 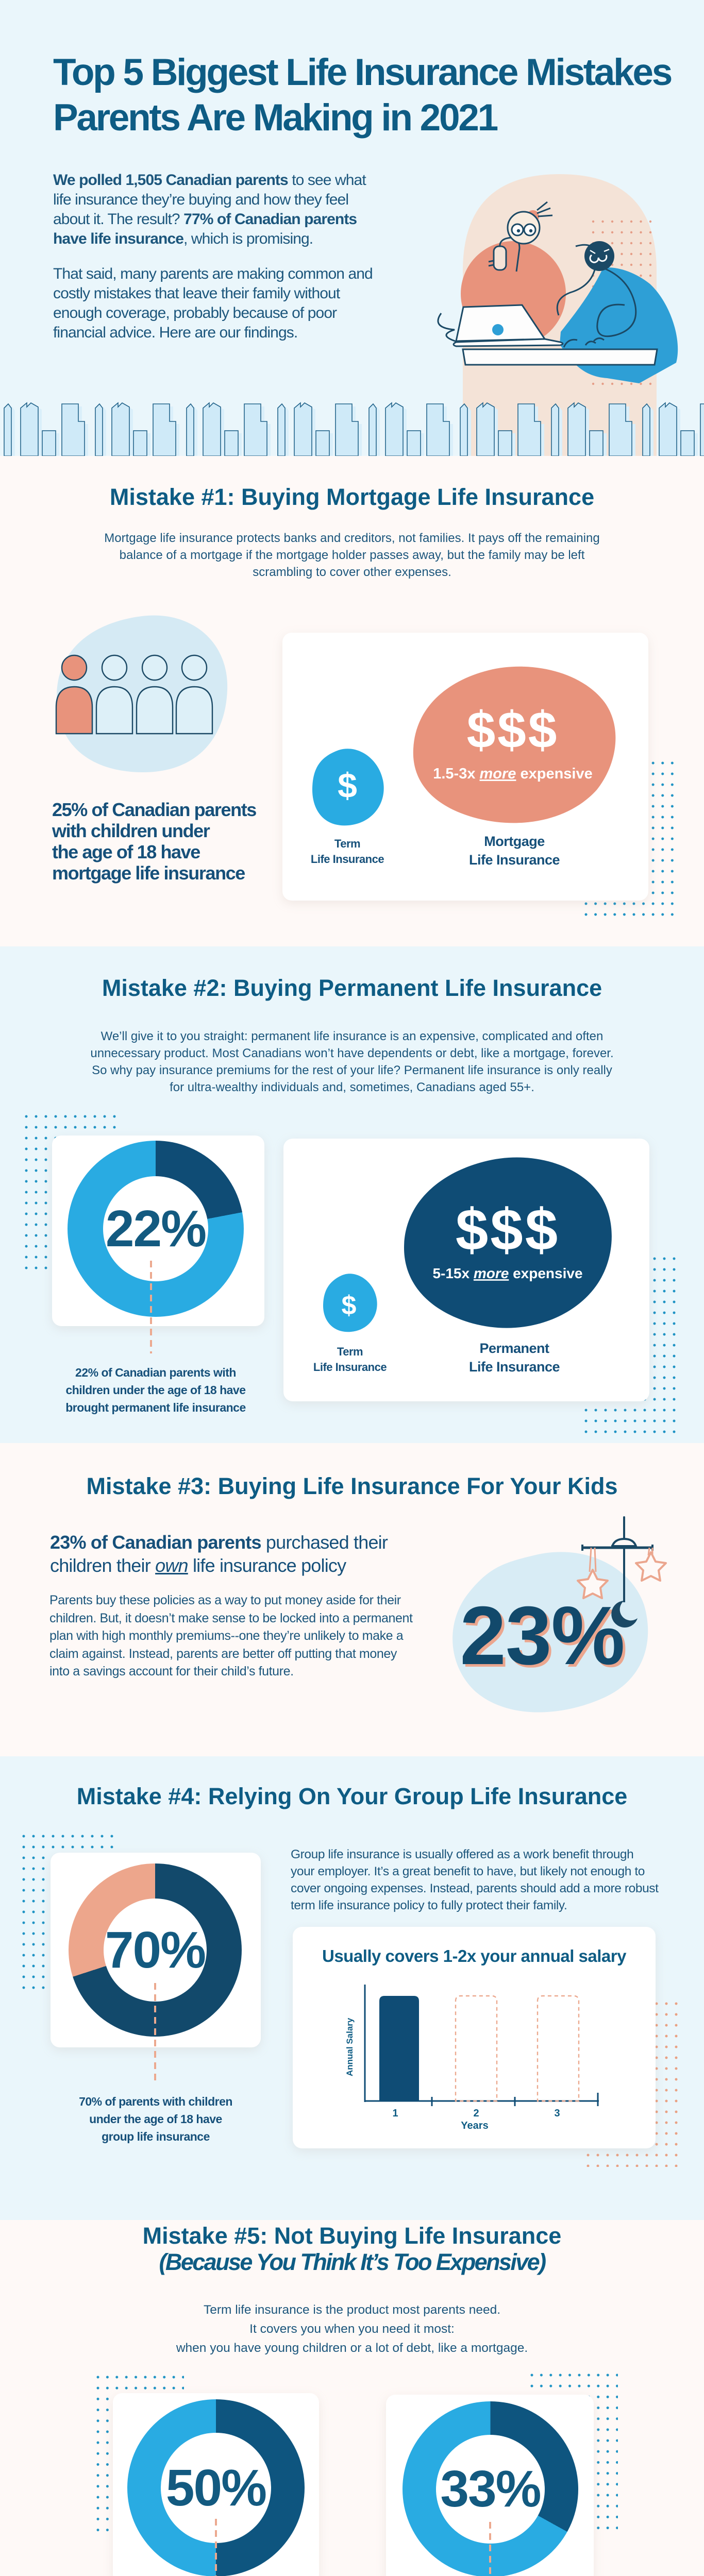 I want to click on svg-text:Usually covers 1-2x your annua: Usually covers 1-2x your annual salary, so click(x=474, y=1955).